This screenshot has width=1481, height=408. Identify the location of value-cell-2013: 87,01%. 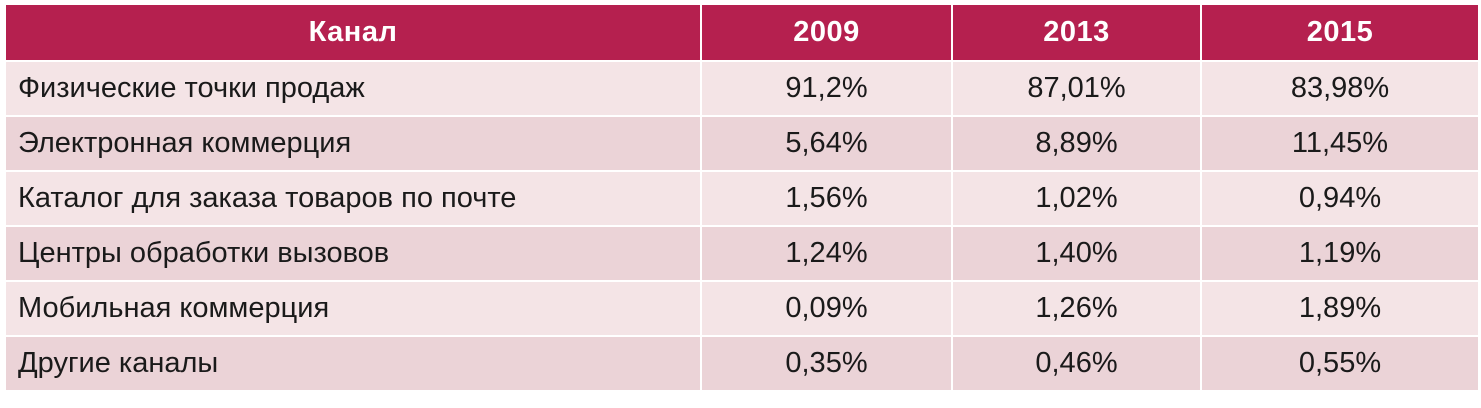
(1077, 89).